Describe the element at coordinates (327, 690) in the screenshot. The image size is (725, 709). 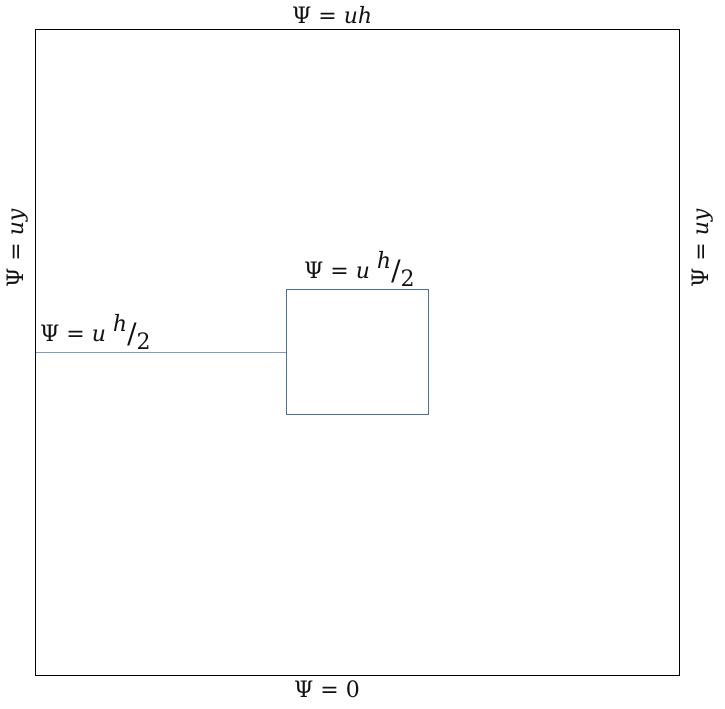
I see `bottom-boundary-label: Ψ = 0` at that location.